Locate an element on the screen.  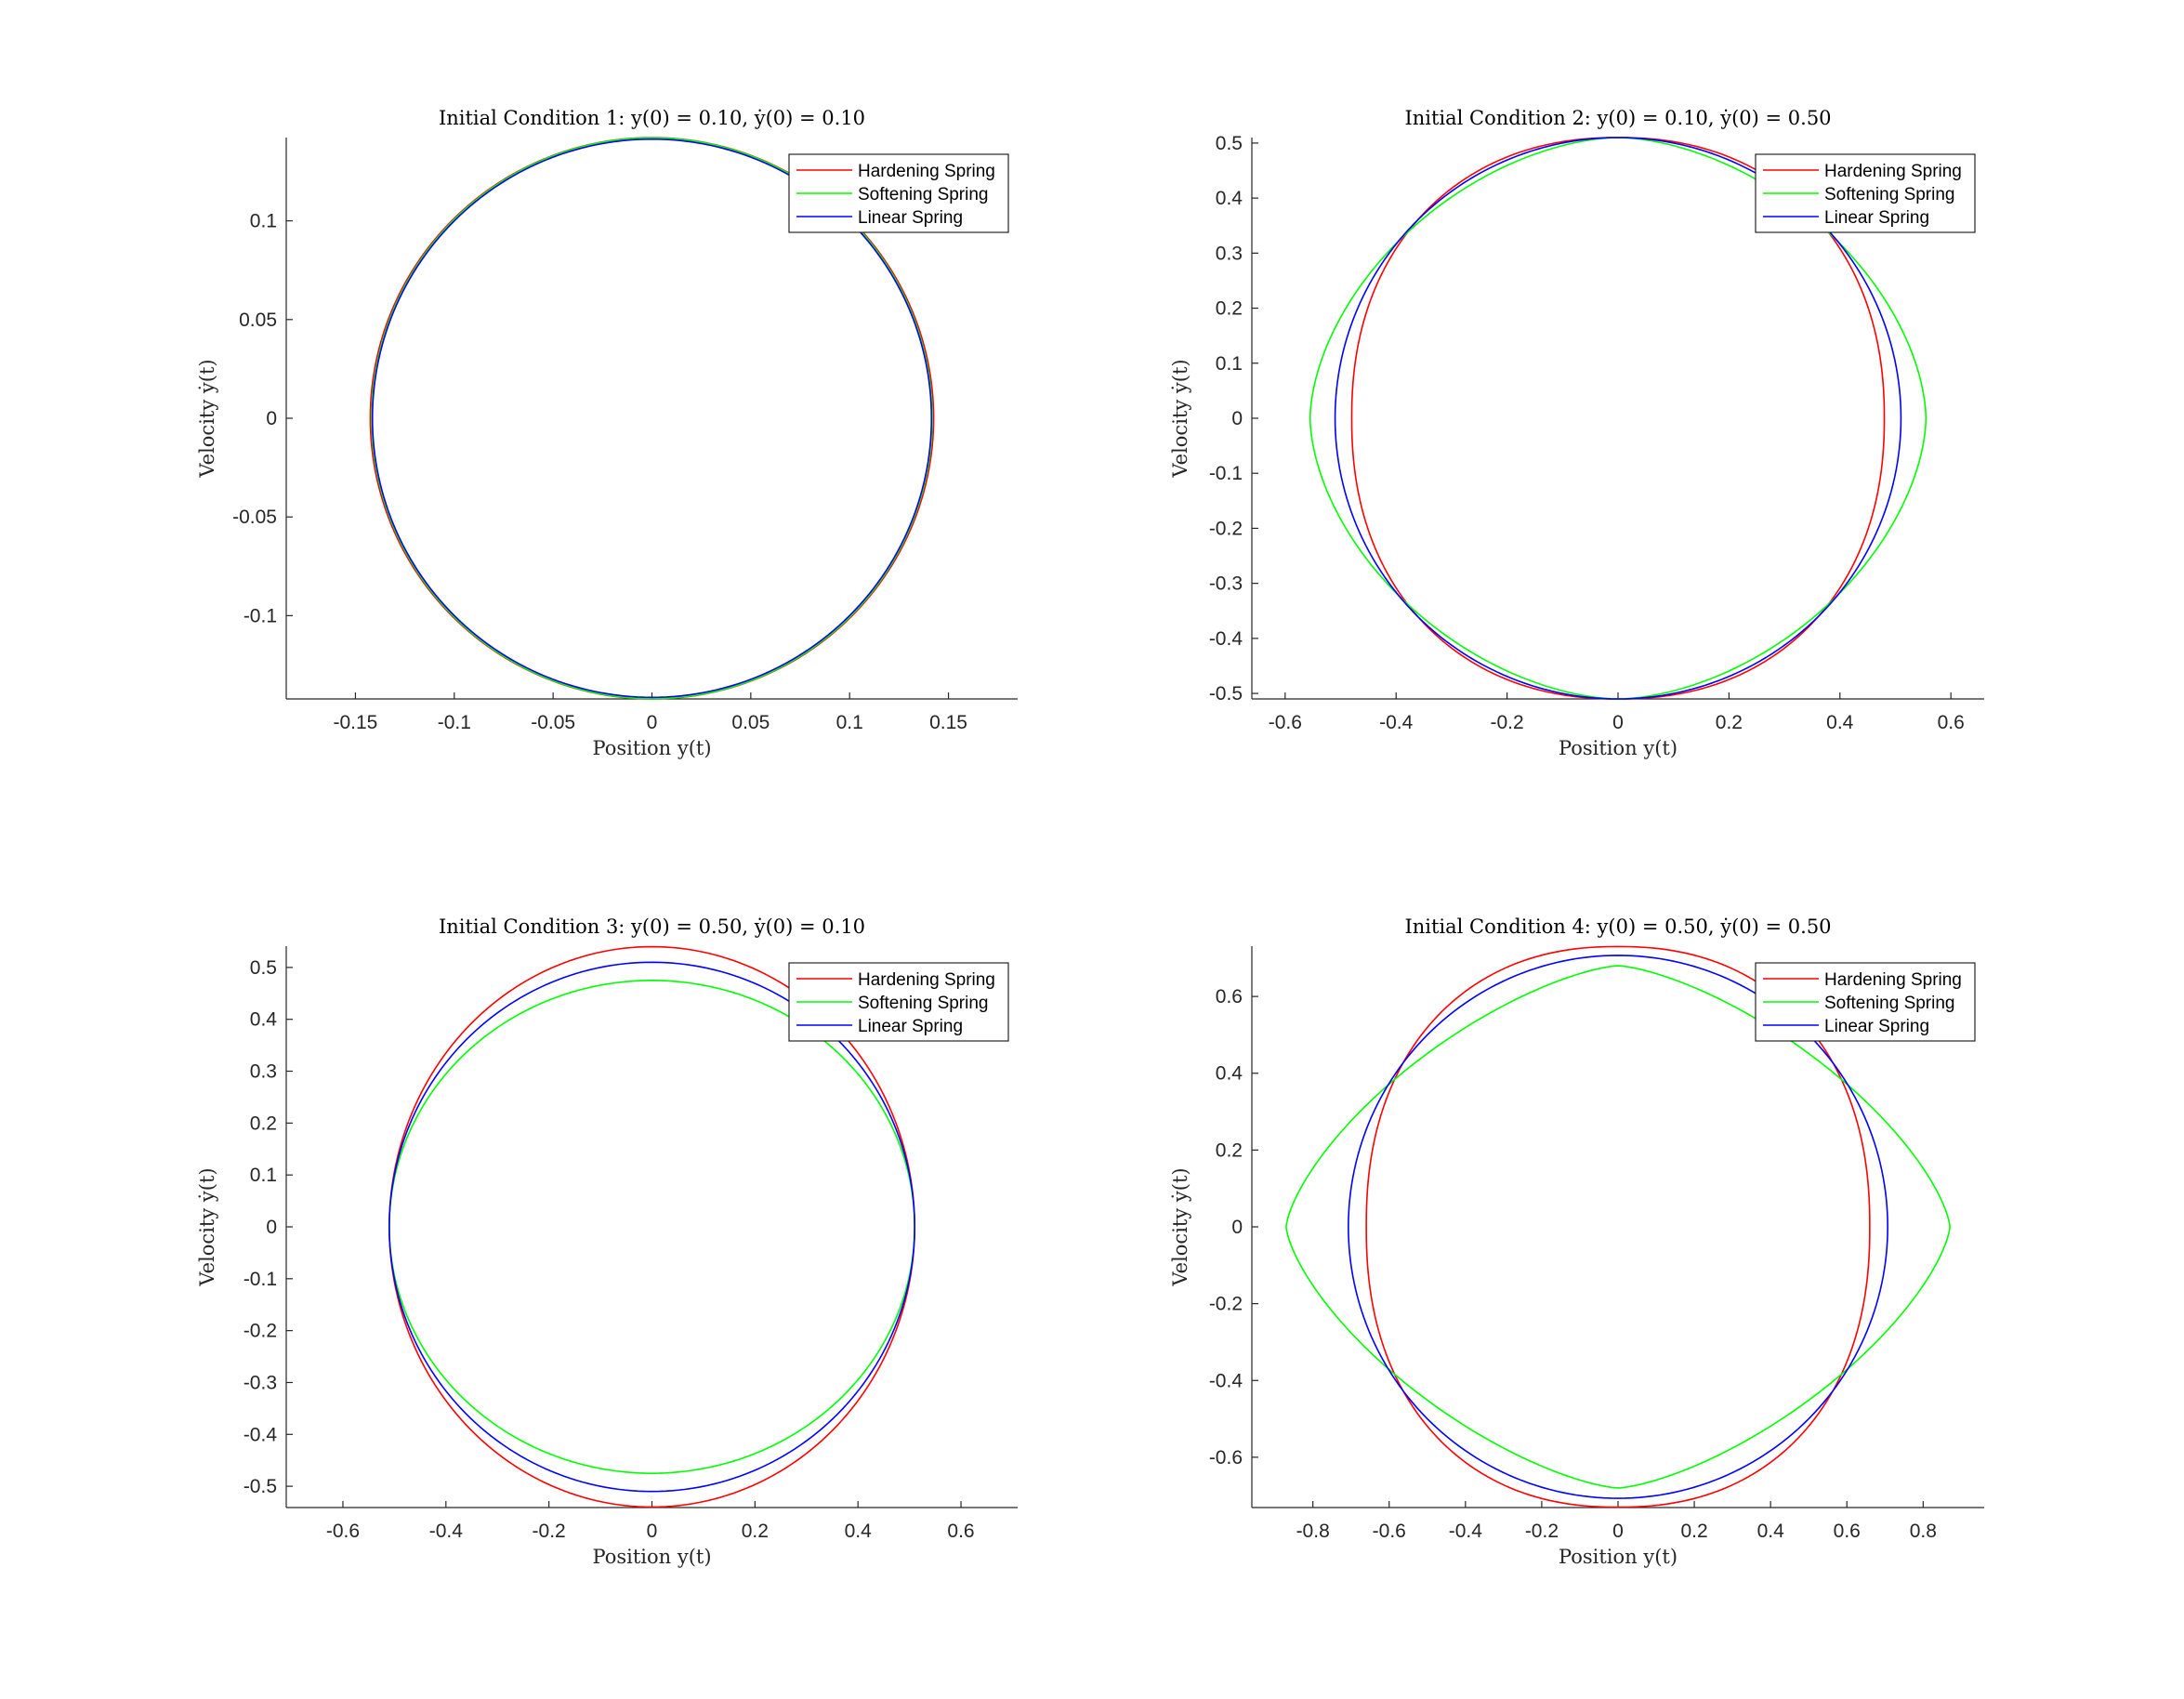
x-tick-label: 0.05 is located at coordinates (750, 722).